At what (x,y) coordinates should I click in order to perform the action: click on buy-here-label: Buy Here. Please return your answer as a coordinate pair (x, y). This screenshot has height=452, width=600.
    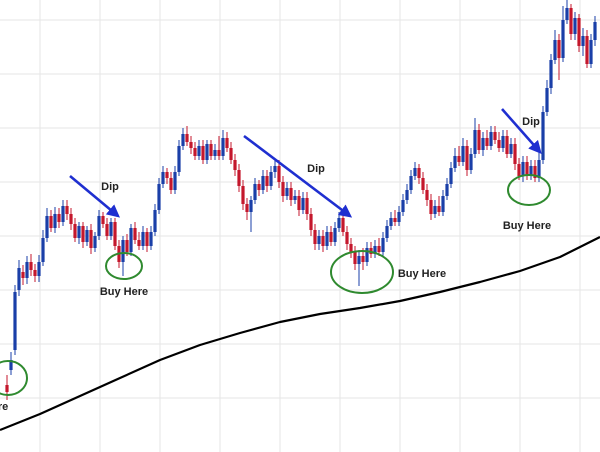
    Looking at the image, I should click on (422, 274).